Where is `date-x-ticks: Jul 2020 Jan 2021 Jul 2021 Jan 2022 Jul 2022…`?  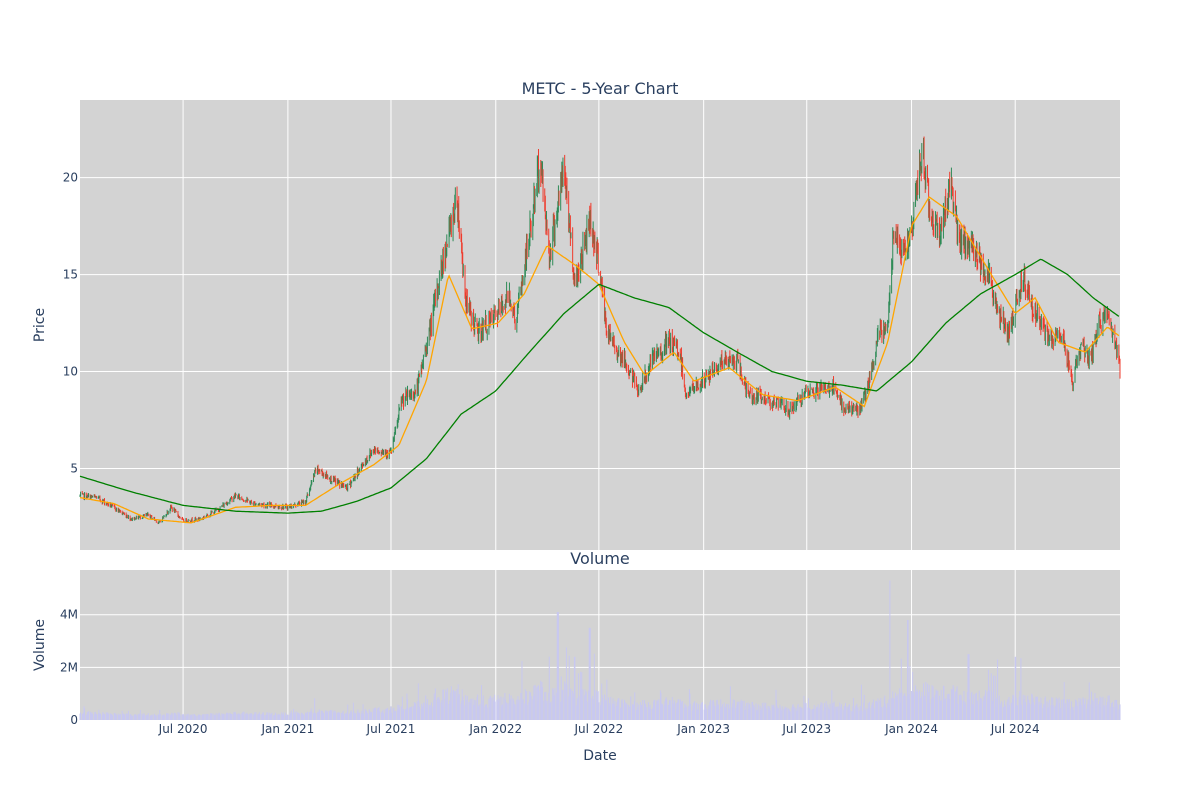 date-x-ticks: Jul 2020 Jan 2021 Jul 2021 Jan 2022 Jul 2022… is located at coordinates (599, 729).